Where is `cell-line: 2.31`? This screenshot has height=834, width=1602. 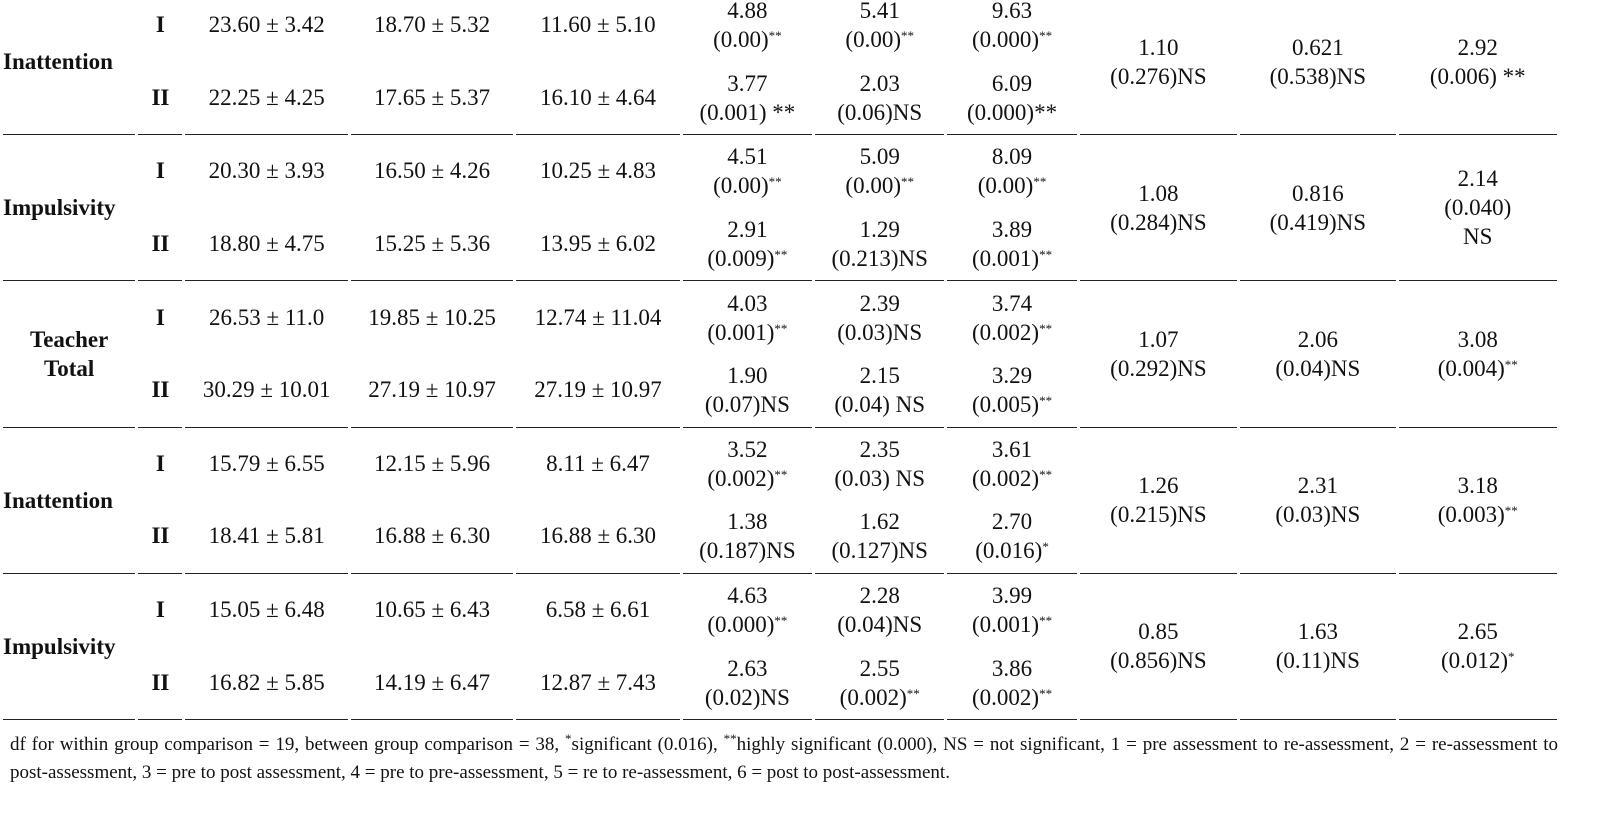 cell-line: 2.31 is located at coordinates (1317, 486).